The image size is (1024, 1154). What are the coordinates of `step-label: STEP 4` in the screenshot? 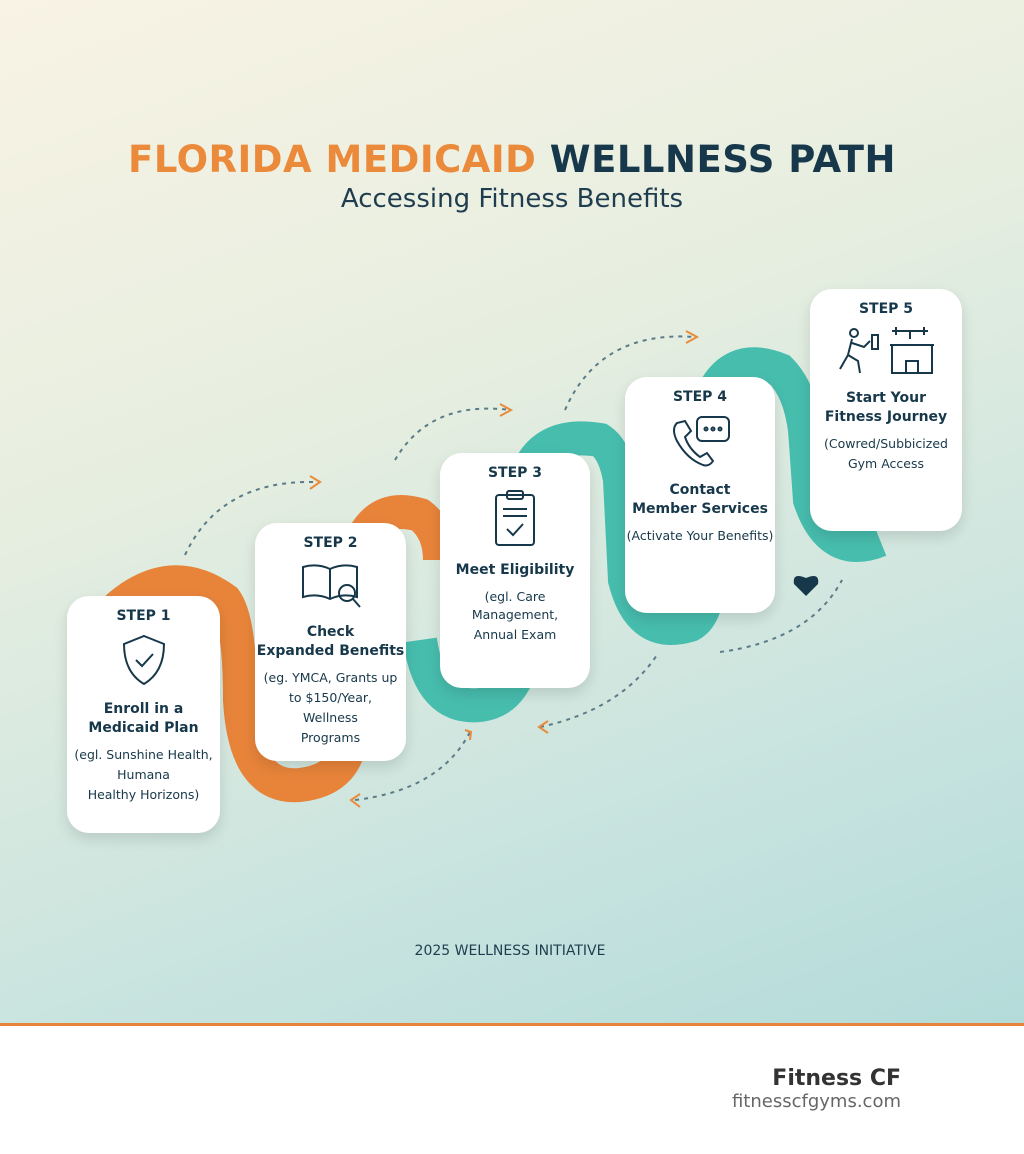 It's located at (700, 397).